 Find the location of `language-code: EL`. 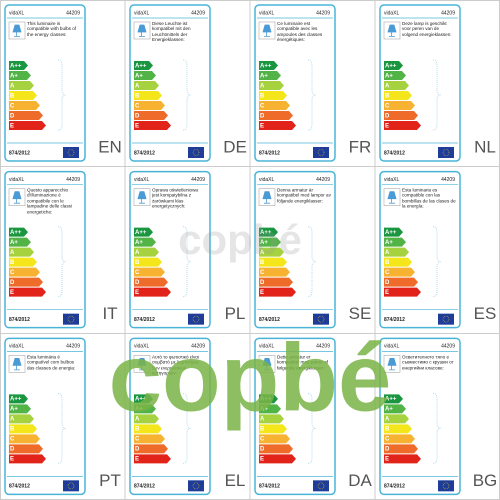

language-code: EL is located at coordinates (235, 480).